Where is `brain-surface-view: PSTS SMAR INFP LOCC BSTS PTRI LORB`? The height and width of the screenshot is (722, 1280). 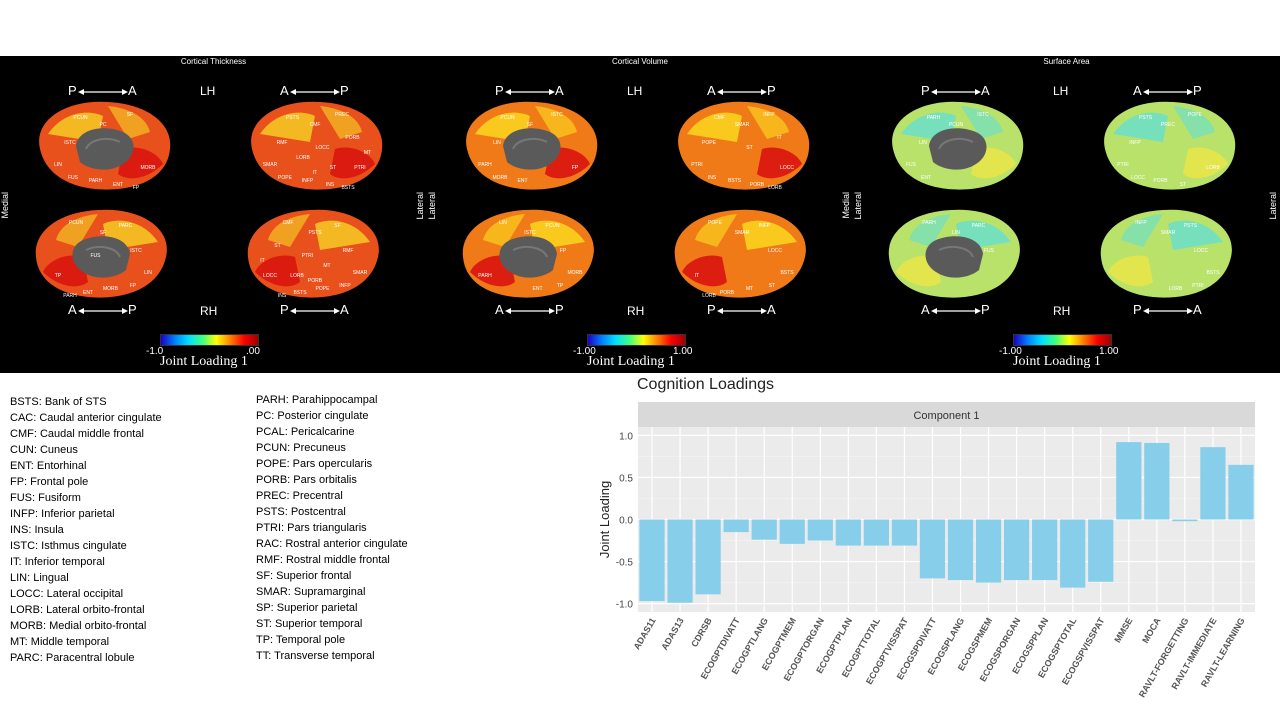
brain-surface-view: PSTS SMAR INFP LOCC BSTS PTRI LORB is located at coordinates (1166, 253).